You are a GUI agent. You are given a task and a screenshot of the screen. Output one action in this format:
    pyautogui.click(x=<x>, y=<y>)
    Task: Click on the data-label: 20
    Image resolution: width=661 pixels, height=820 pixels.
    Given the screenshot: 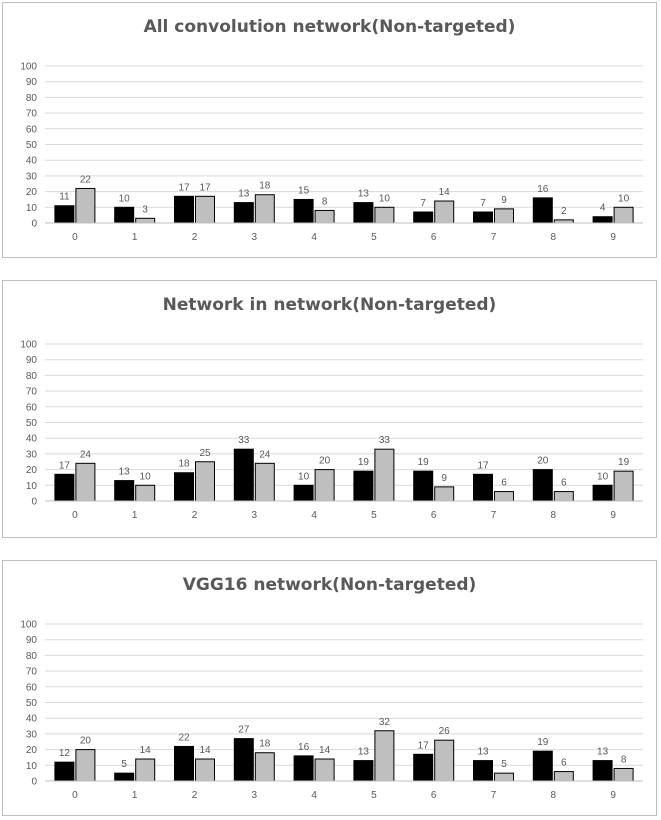 What is the action you would take?
    pyautogui.click(x=325, y=461)
    